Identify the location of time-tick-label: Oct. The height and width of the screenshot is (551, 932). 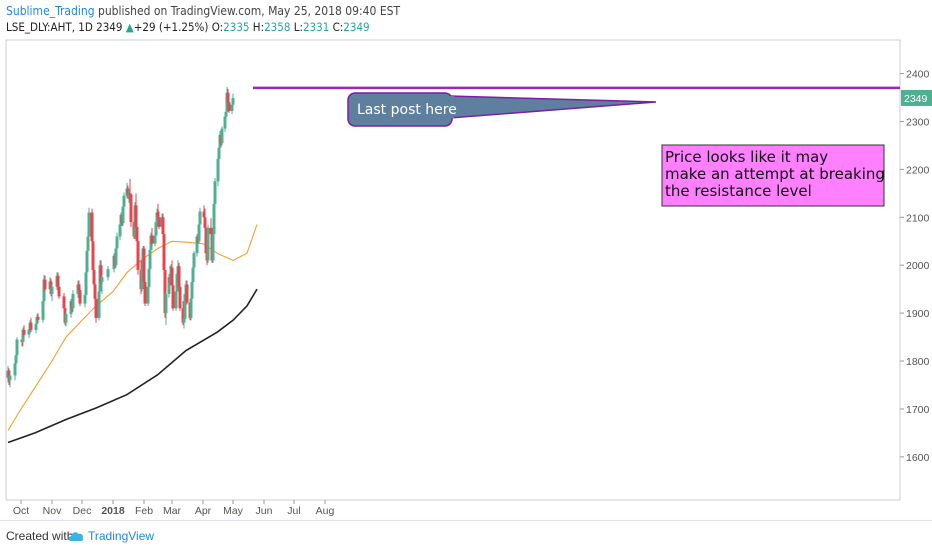
(21, 511).